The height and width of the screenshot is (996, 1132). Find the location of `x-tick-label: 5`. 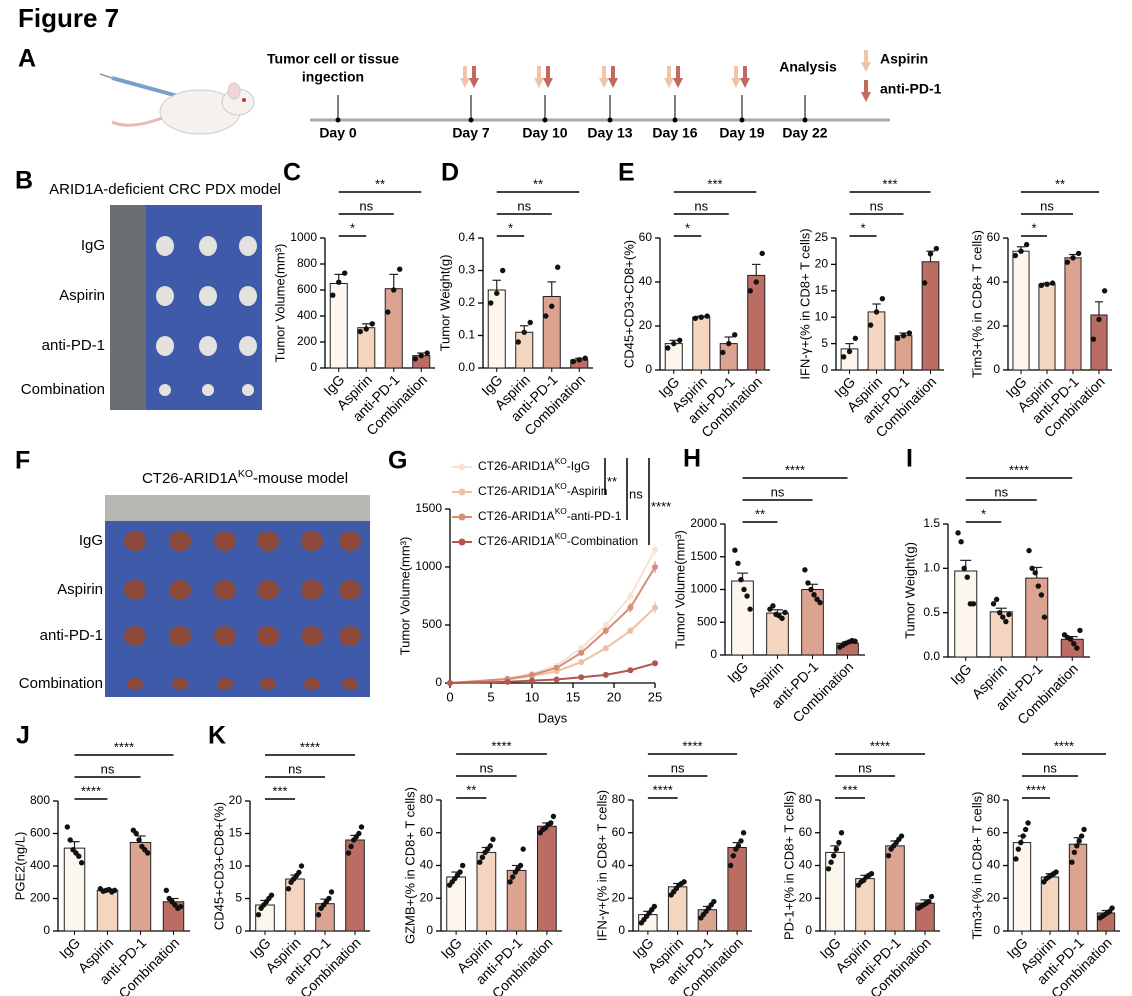

x-tick-label: 5 is located at coordinates (490, 696).